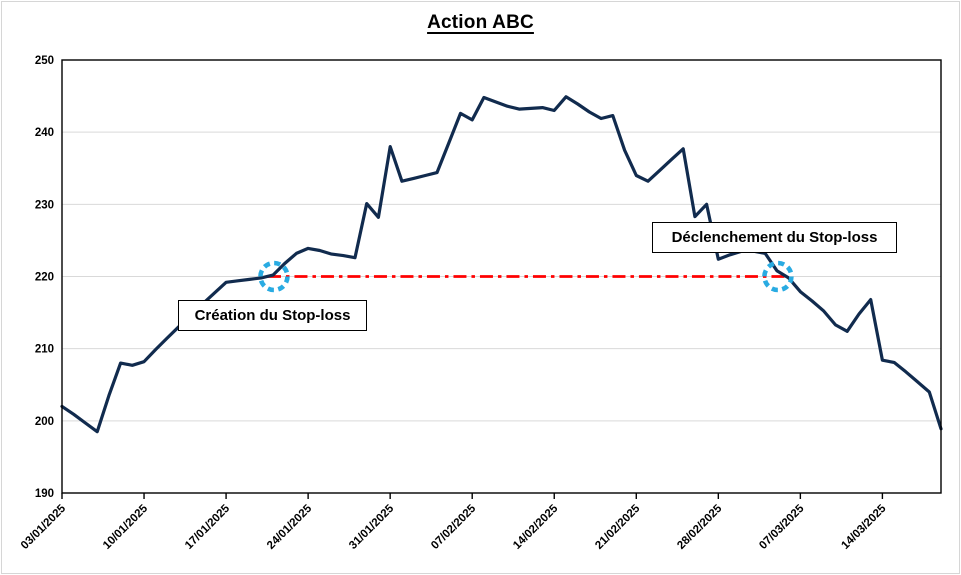 Image resolution: width=961 pixels, height=575 pixels. I want to click on svg-text: 220, so click(44, 278).